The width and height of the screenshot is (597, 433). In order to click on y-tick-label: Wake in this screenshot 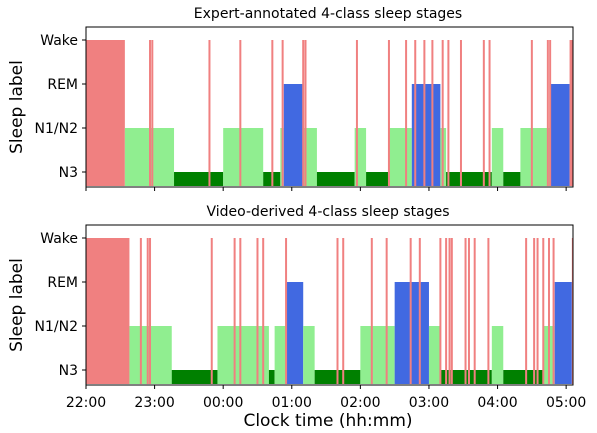, I will do `click(59, 41)`.